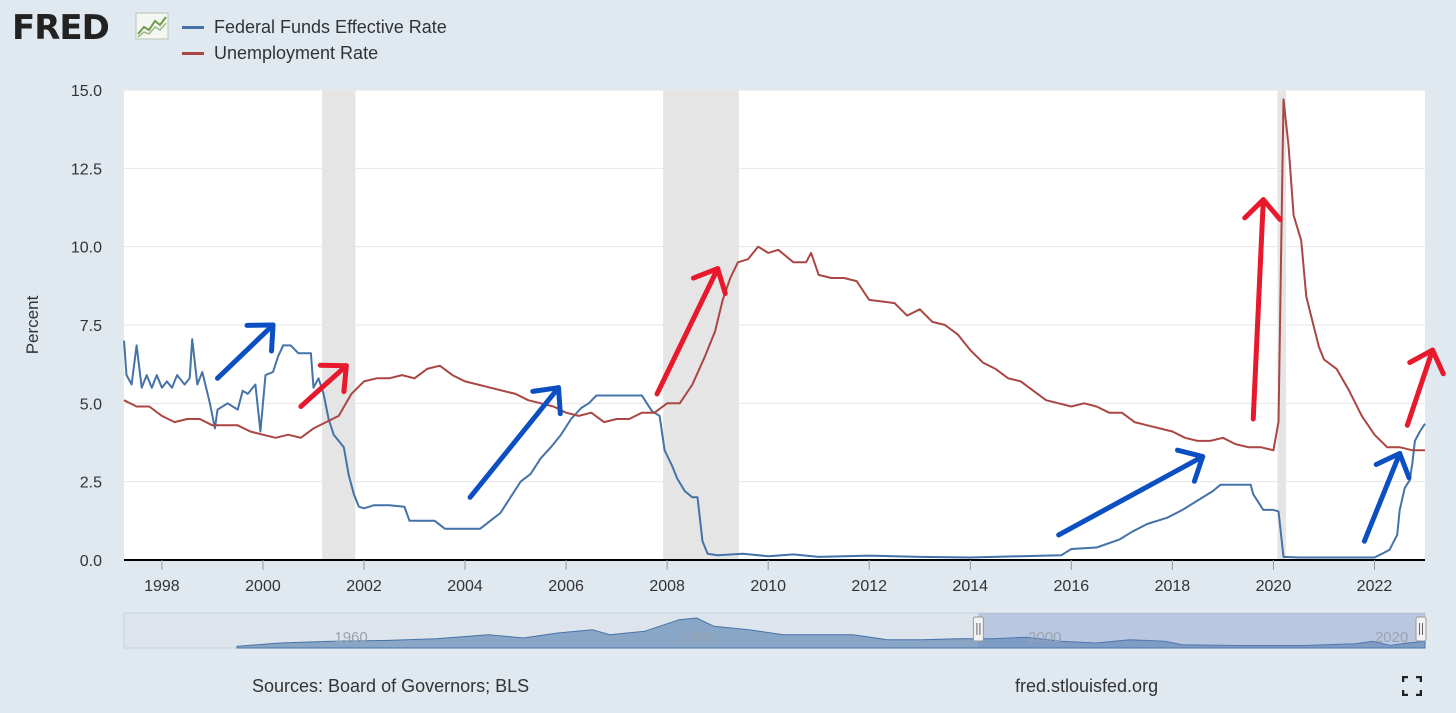 The width and height of the screenshot is (1456, 713). What do you see at coordinates (364, 586) in the screenshot?
I see `x-tick-label: 2002` at bounding box center [364, 586].